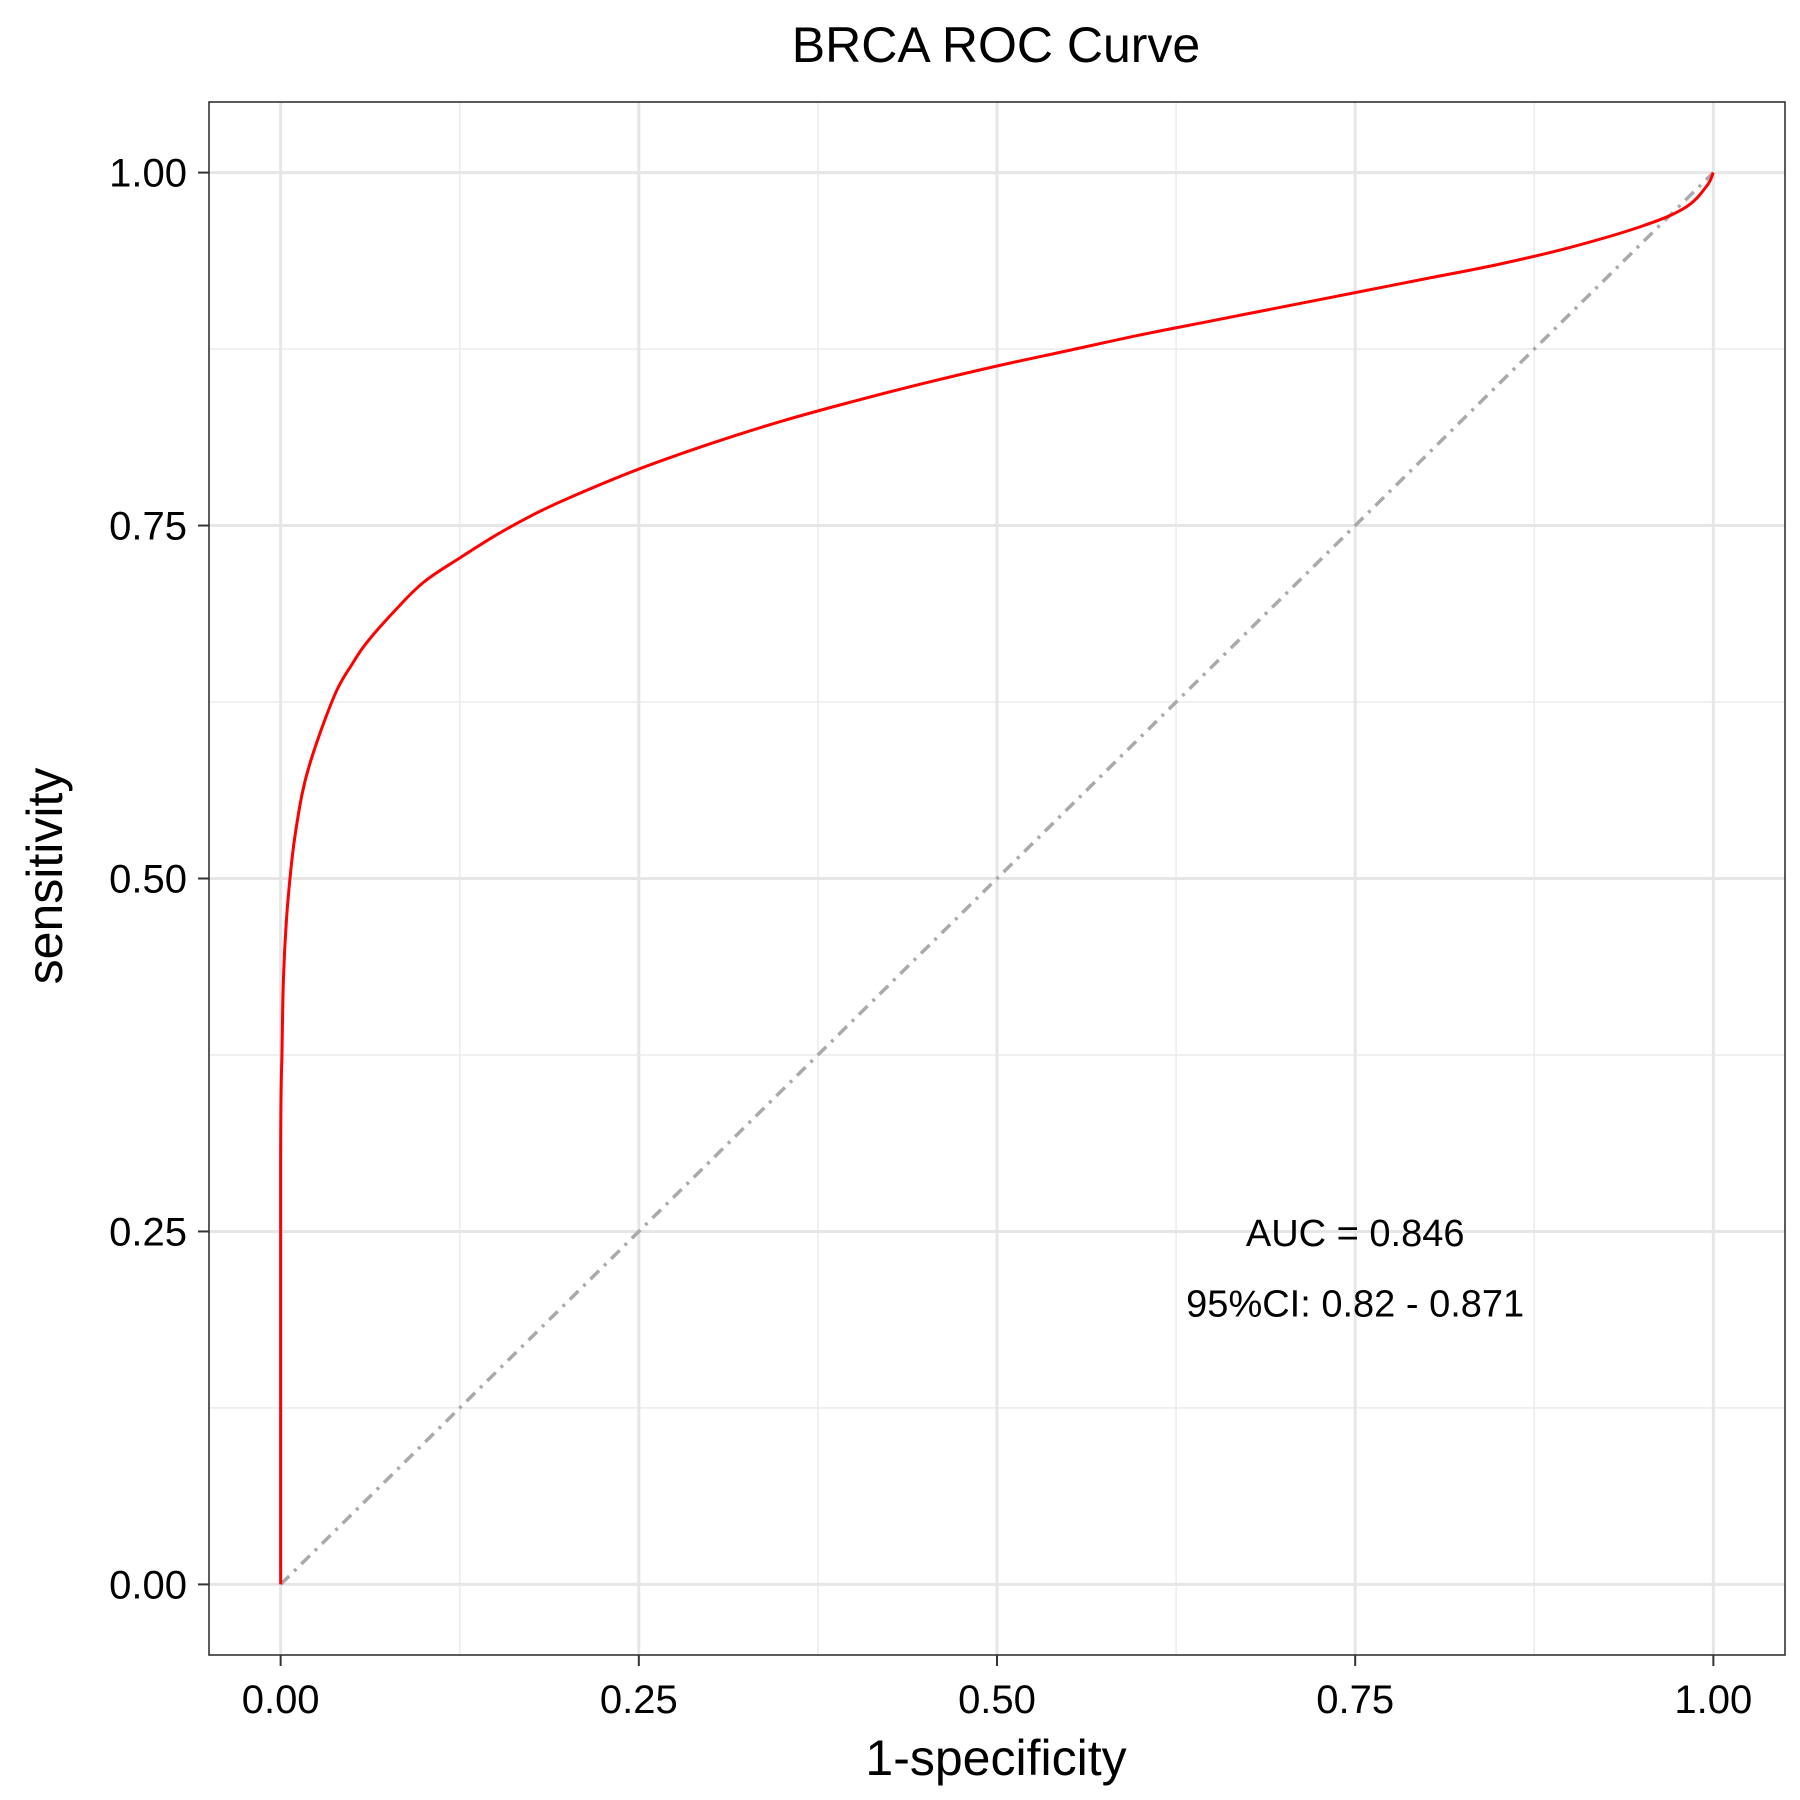 This screenshot has width=1800, height=1800. Describe the element at coordinates (281, 1700) in the screenshot. I see `x-tick-label: 0.00` at that location.